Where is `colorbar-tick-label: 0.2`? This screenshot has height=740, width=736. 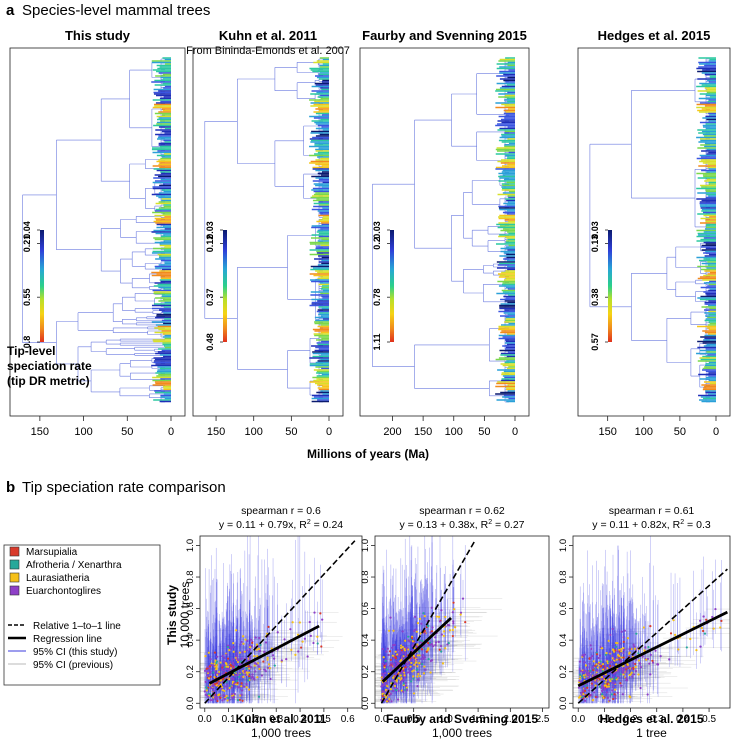 colorbar-tick-label: 0.2 is located at coordinates (377, 243).